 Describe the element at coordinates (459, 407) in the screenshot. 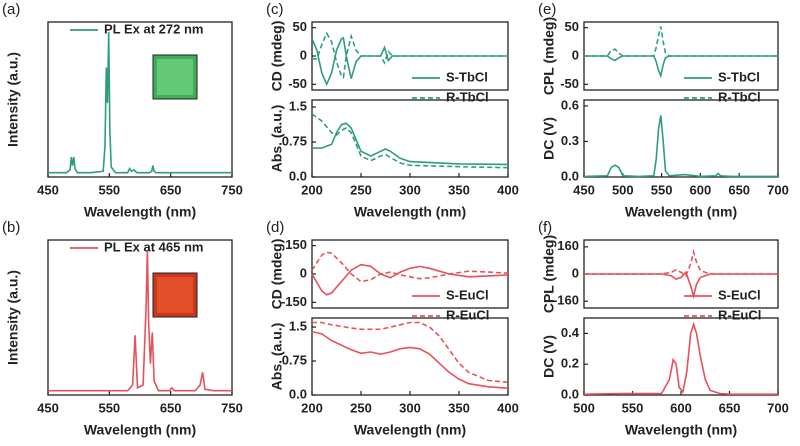

I see `x-tick-label: 350` at that location.